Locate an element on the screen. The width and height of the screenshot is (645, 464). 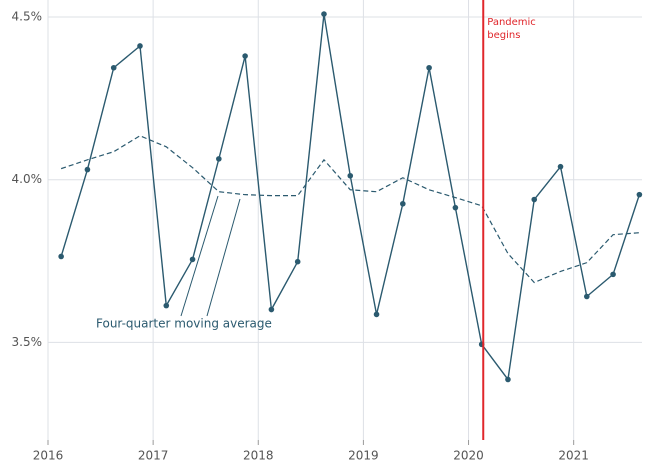
y-tick-label: 4.5% is located at coordinates (27, 17).